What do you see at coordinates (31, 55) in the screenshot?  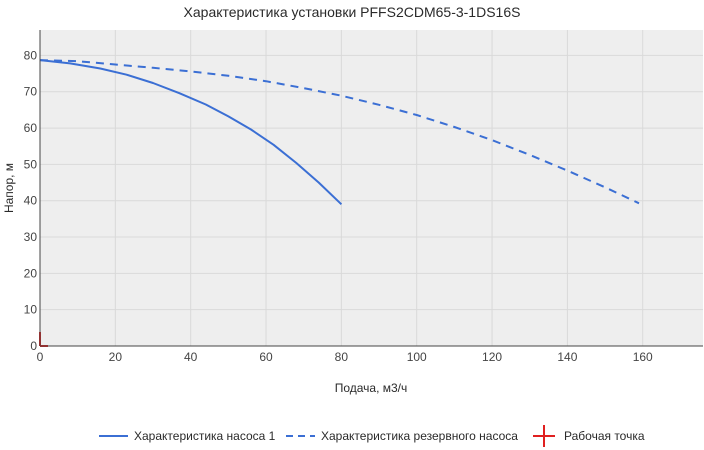 I see `y-tick-label: 80` at bounding box center [31, 55].